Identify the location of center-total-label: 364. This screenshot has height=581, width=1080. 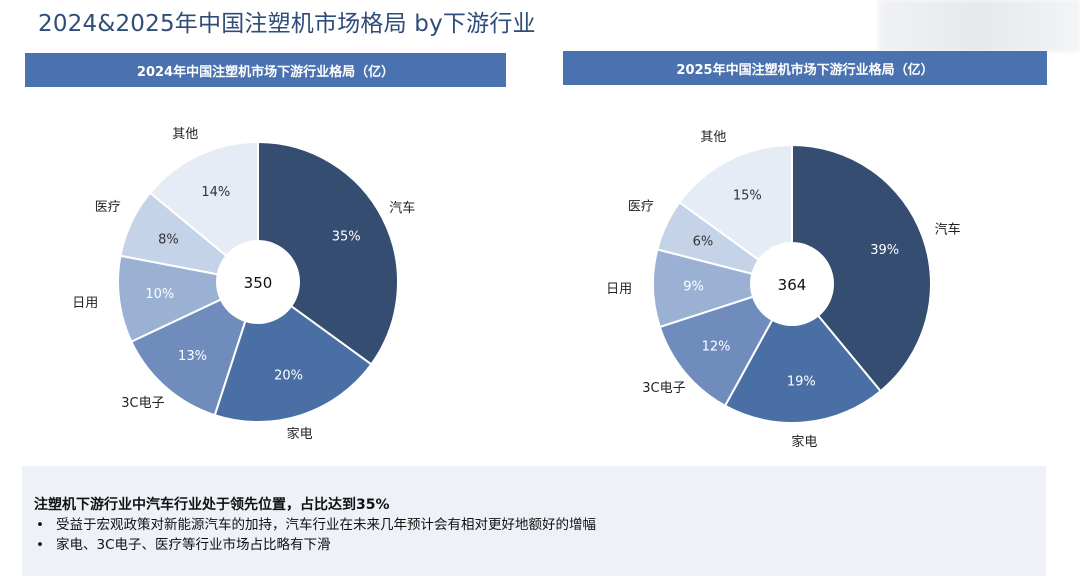
(792, 285).